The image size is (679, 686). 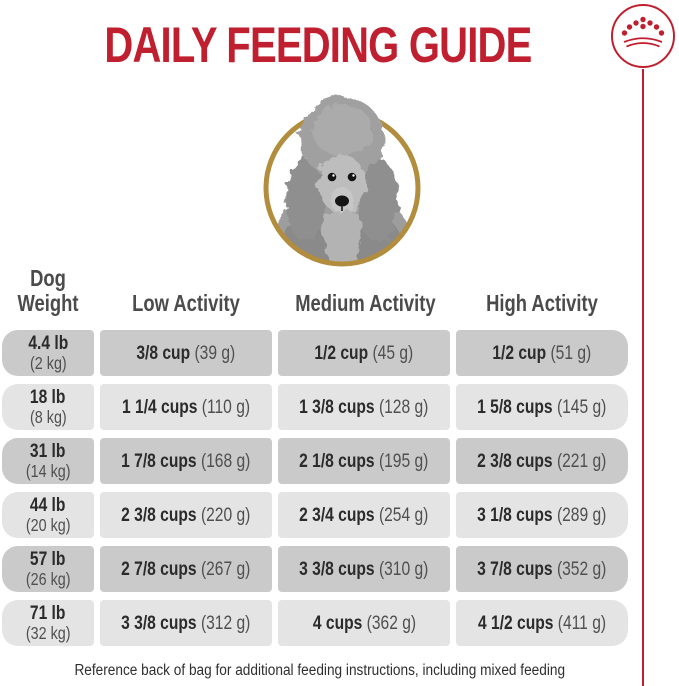 What do you see at coordinates (186, 303) in the screenshot?
I see `column-header-low-activity: Low Activity` at bounding box center [186, 303].